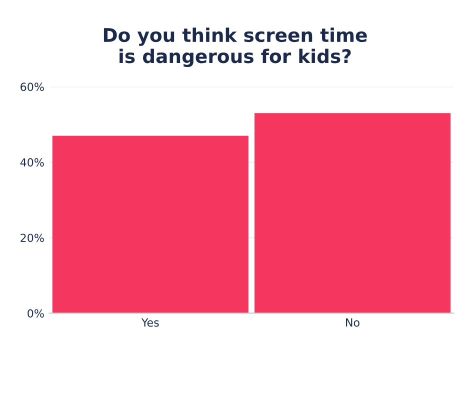 This screenshot has height=394, width=470. What do you see at coordinates (353, 322) in the screenshot?
I see `x-tick-label: No` at bounding box center [353, 322].